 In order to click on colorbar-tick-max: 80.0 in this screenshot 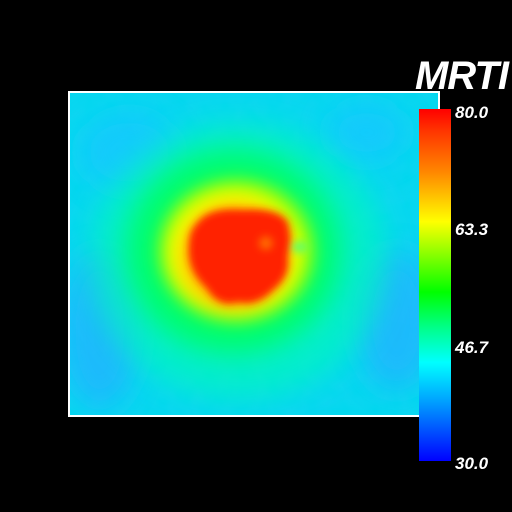, I will do `click(472, 112)`.